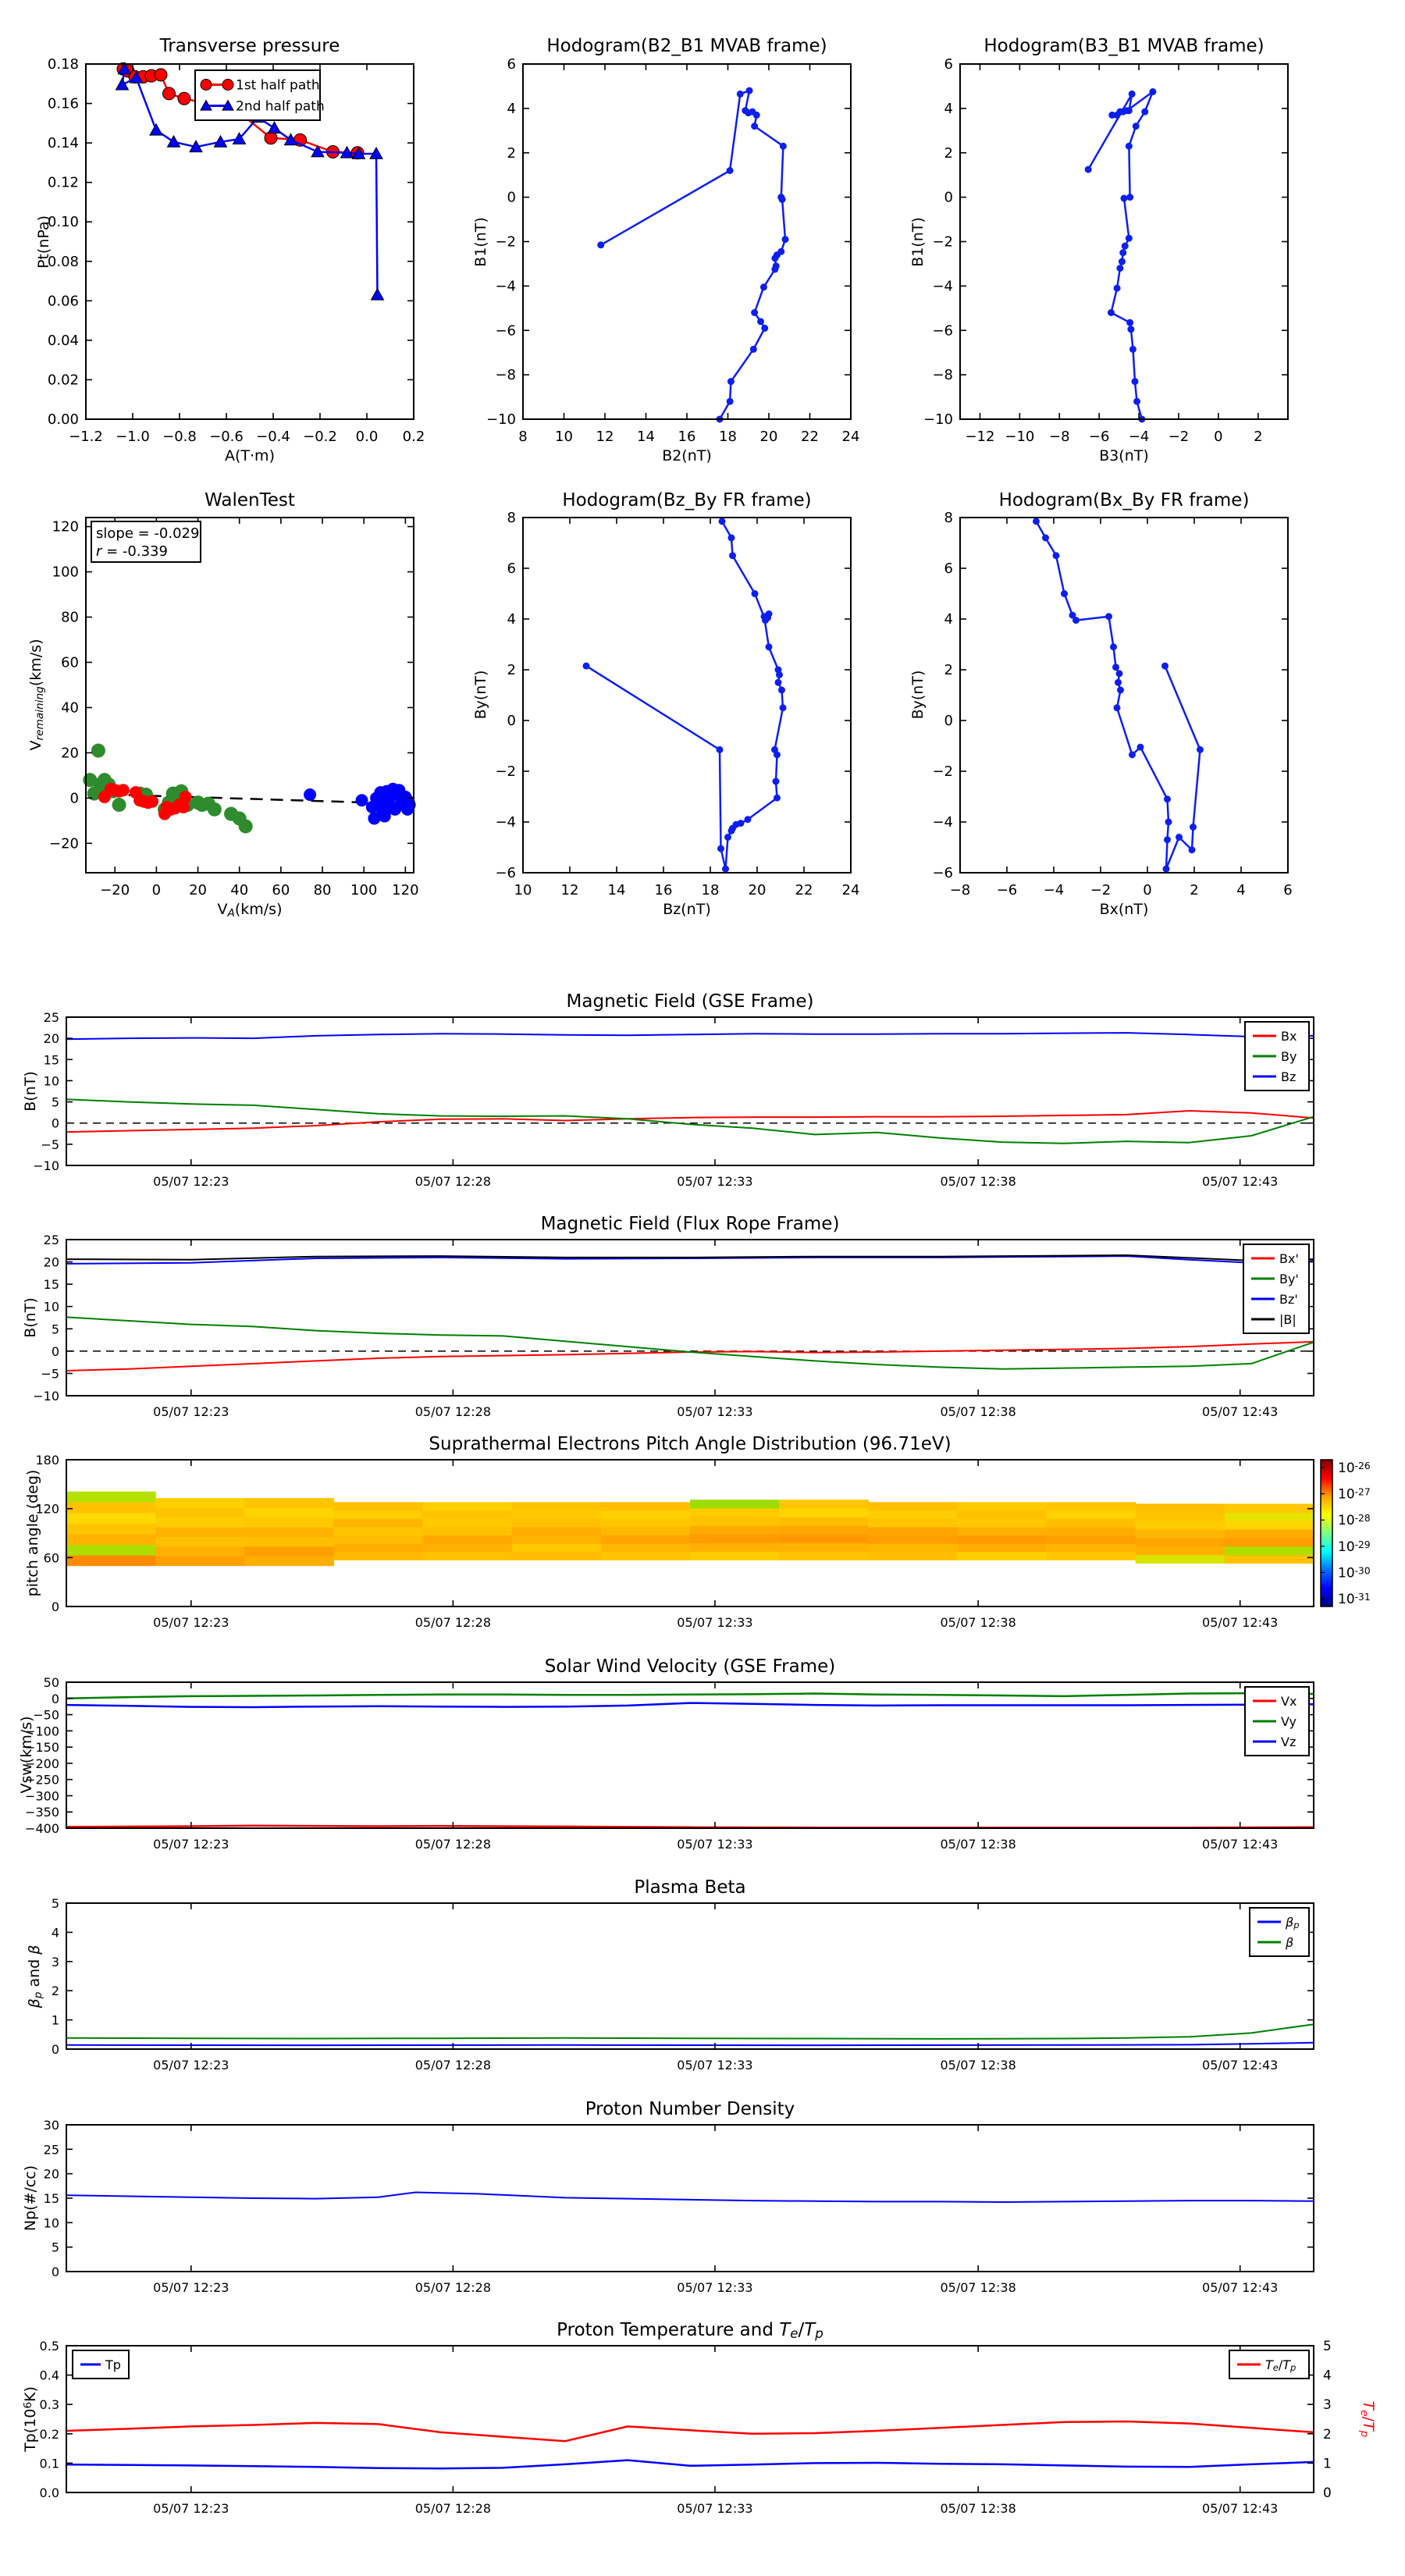  What do you see at coordinates (64, 419) in the screenshot?
I see `svg-text: 0.00` at bounding box center [64, 419].